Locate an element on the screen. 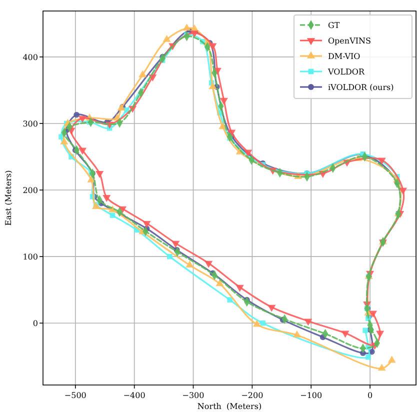  y-axis-title: East (Meters) is located at coordinates (8, 198).